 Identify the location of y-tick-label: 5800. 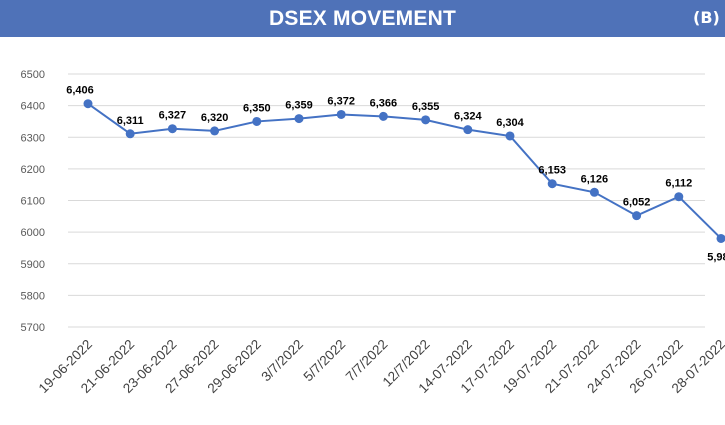
(33, 296).